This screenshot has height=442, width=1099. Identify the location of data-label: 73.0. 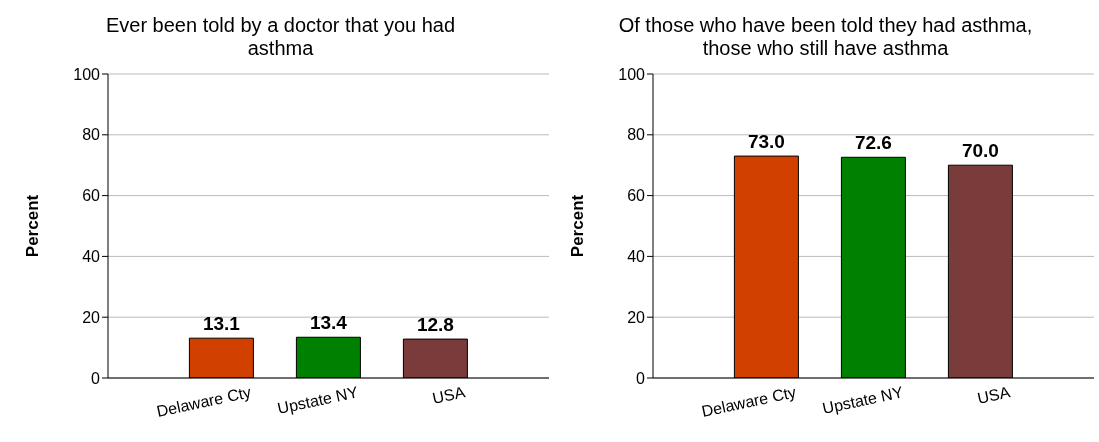
(766, 142).